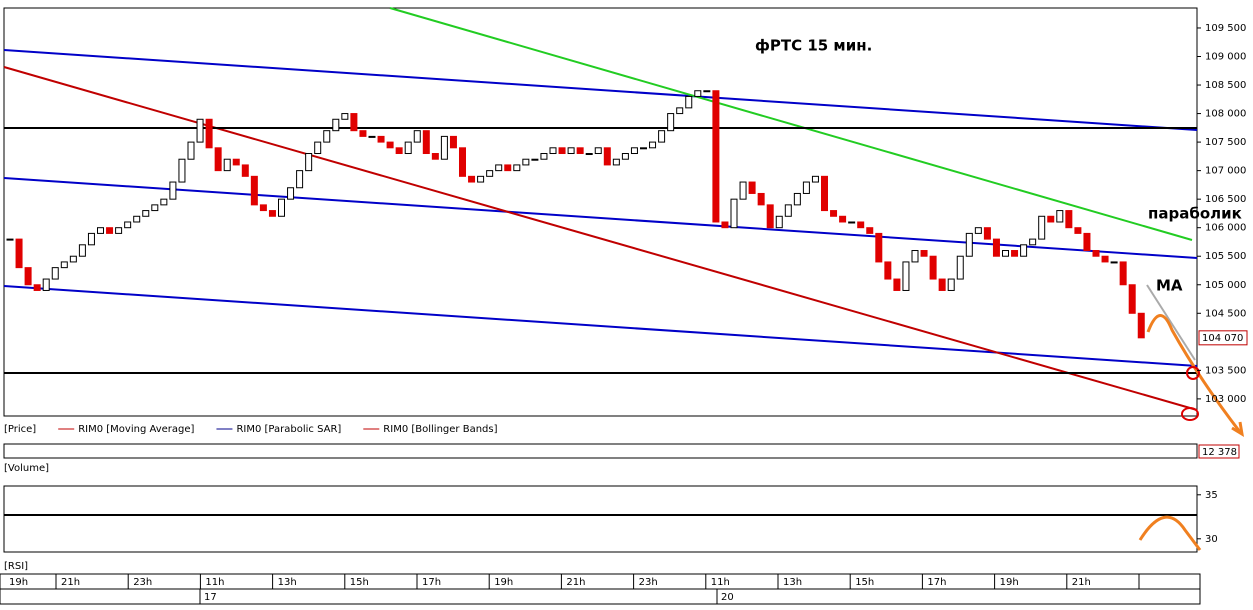 This screenshot has width=1253, height=610. Describe the element at coordinates (1238, 429) in the screenshot. I see `arrow-head` at that location.